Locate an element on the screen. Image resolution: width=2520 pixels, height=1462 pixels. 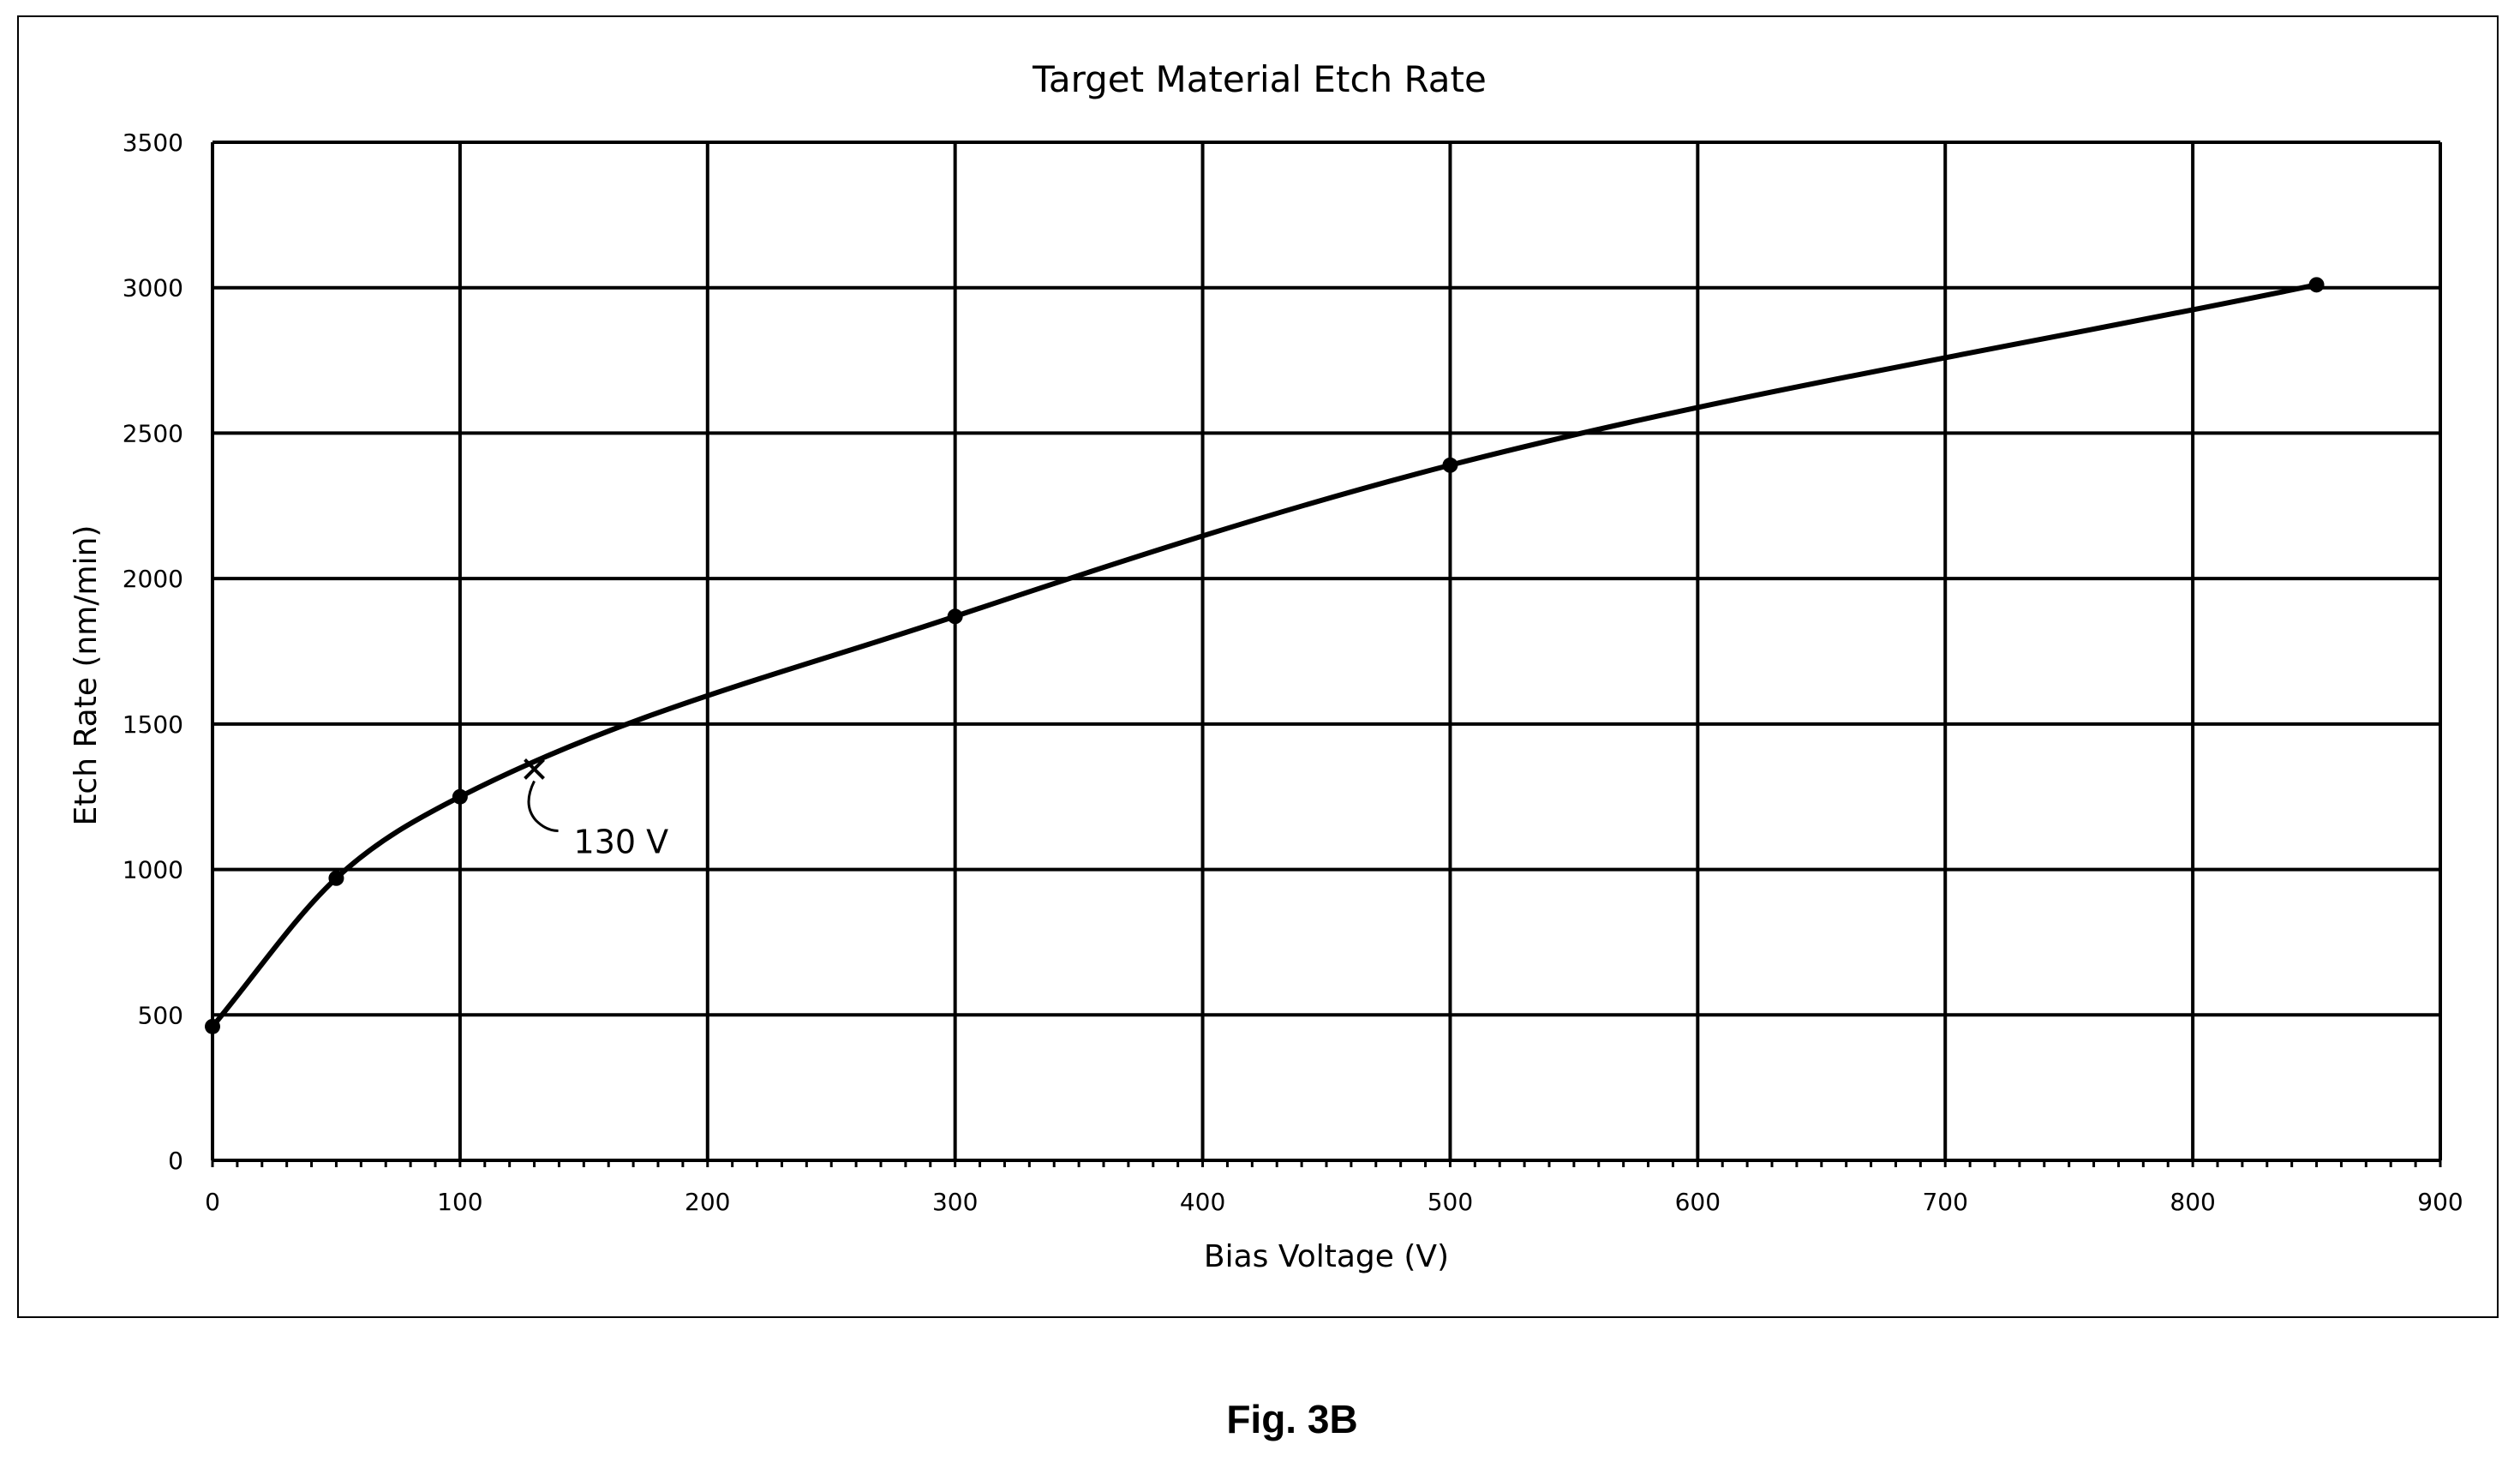
y-tick-label: 500 is located at coordinates (161, 1015).